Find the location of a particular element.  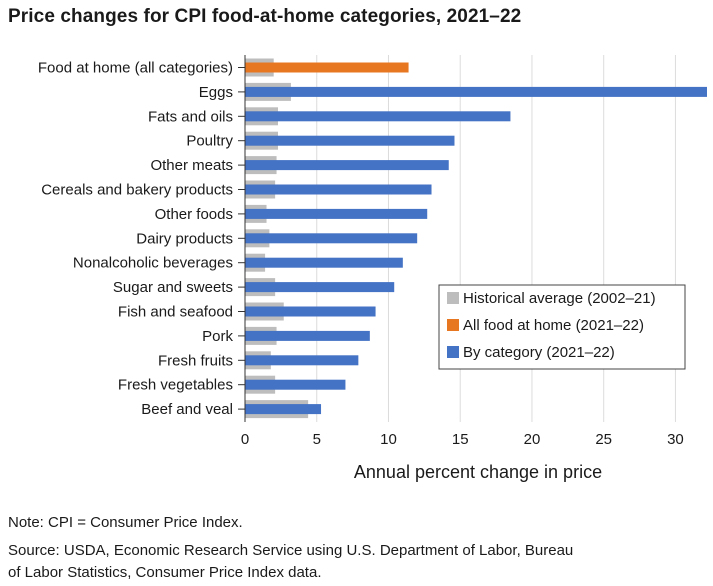

x-tick-label: 0 is located at coordinates (245, 439).